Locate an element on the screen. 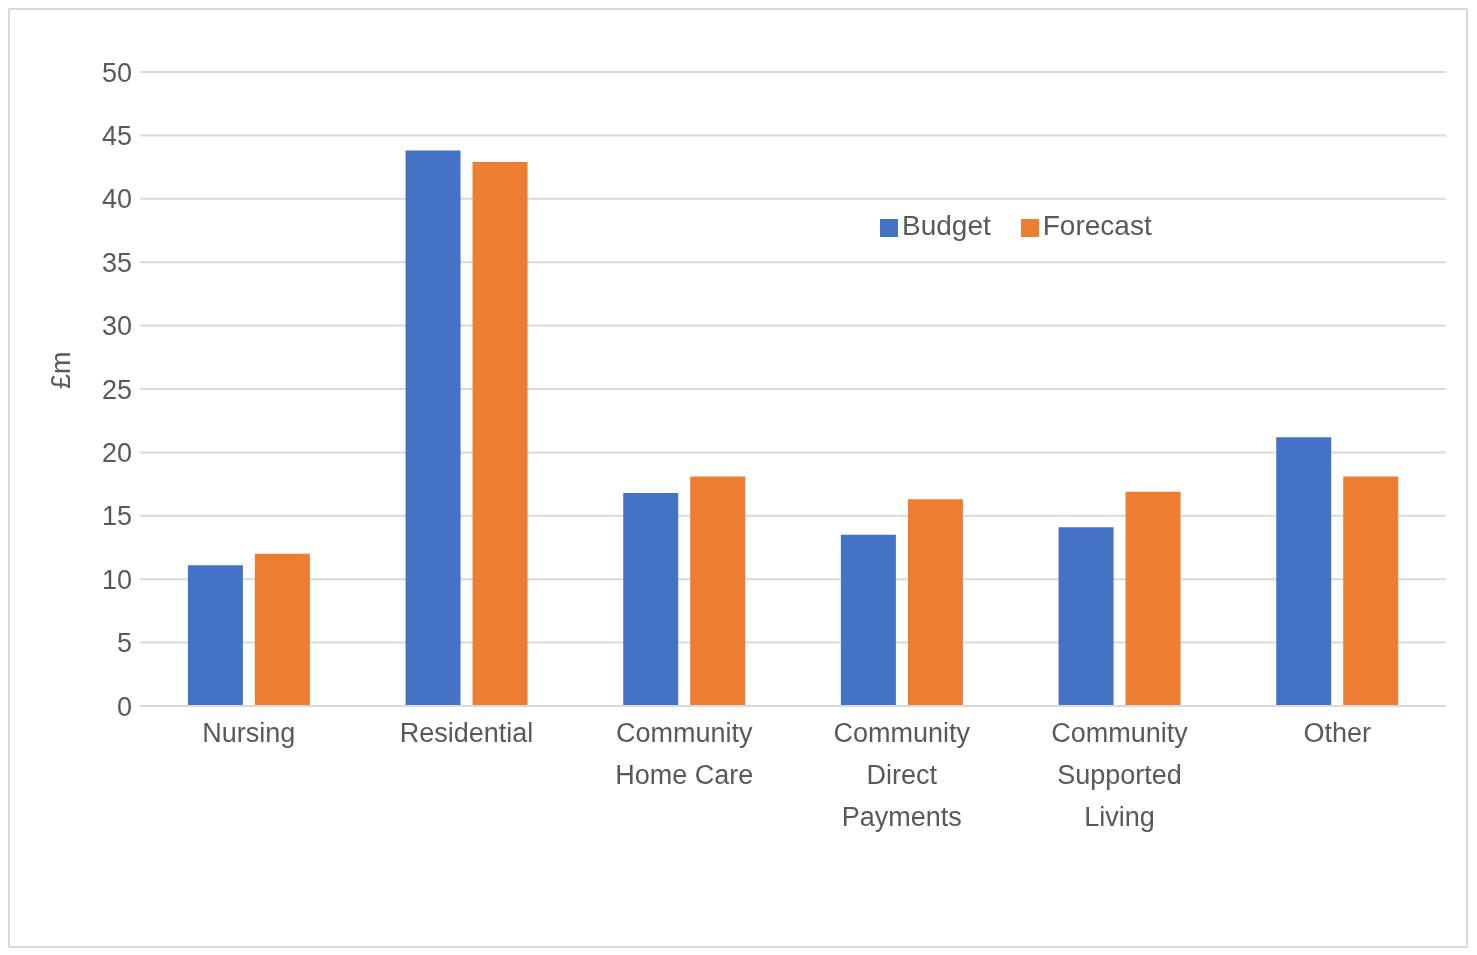 The height and width of the screenshot is (955, 1477). legend-label: Budget is located at coordinates (946, 225).